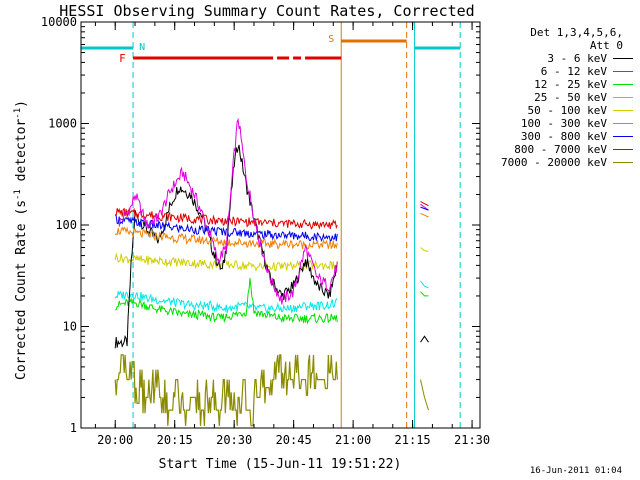 Image resolution: width=640 pixels, height=480 pixels. Describe the element at coordinates (21, 154) in the screenshot. I see `y-axis-label-mid: detector` at that location.